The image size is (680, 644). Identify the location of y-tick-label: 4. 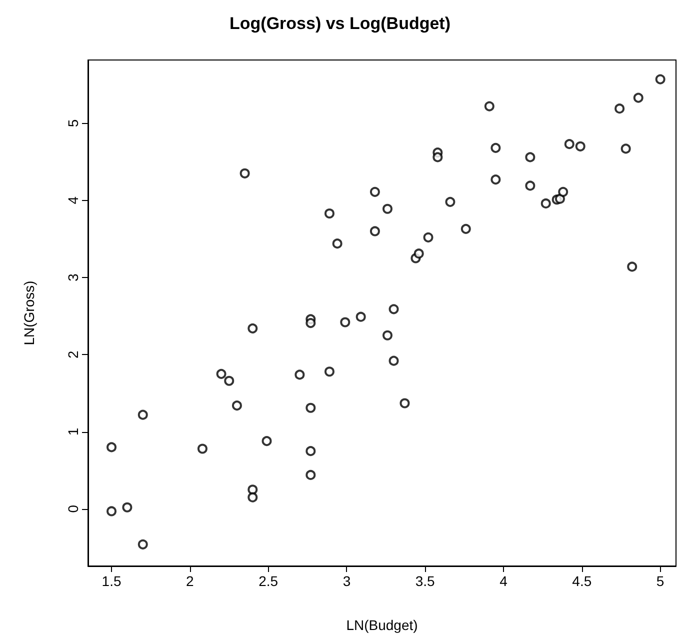
(73, 200).